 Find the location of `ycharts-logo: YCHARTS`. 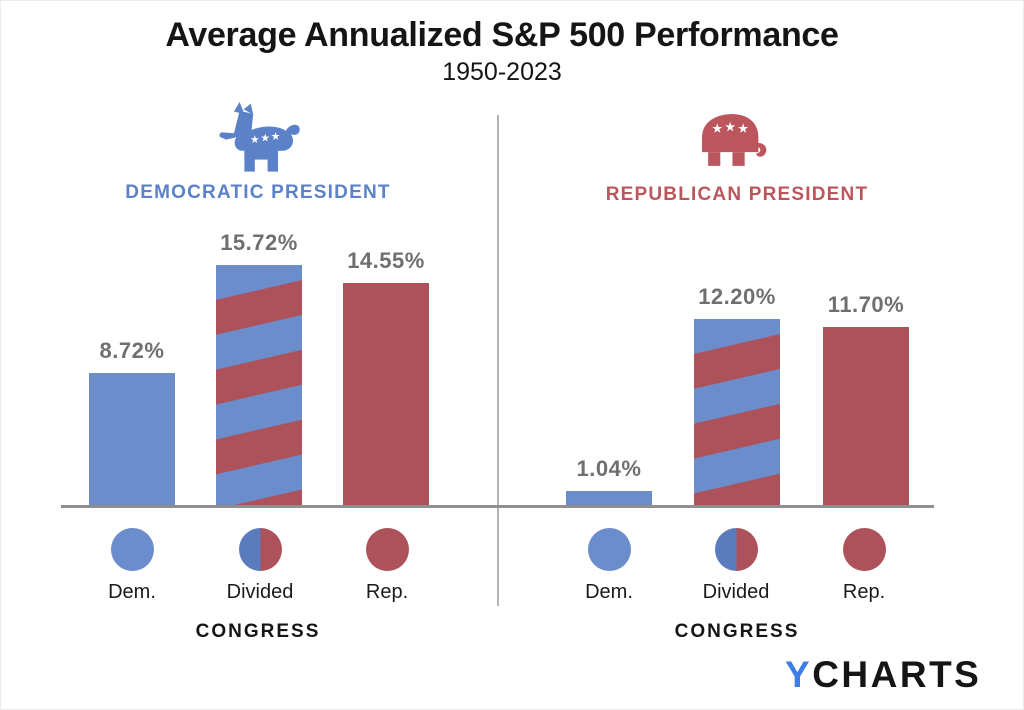

ycharts-logo: YCHARTS is located at coordinates (883, 675).